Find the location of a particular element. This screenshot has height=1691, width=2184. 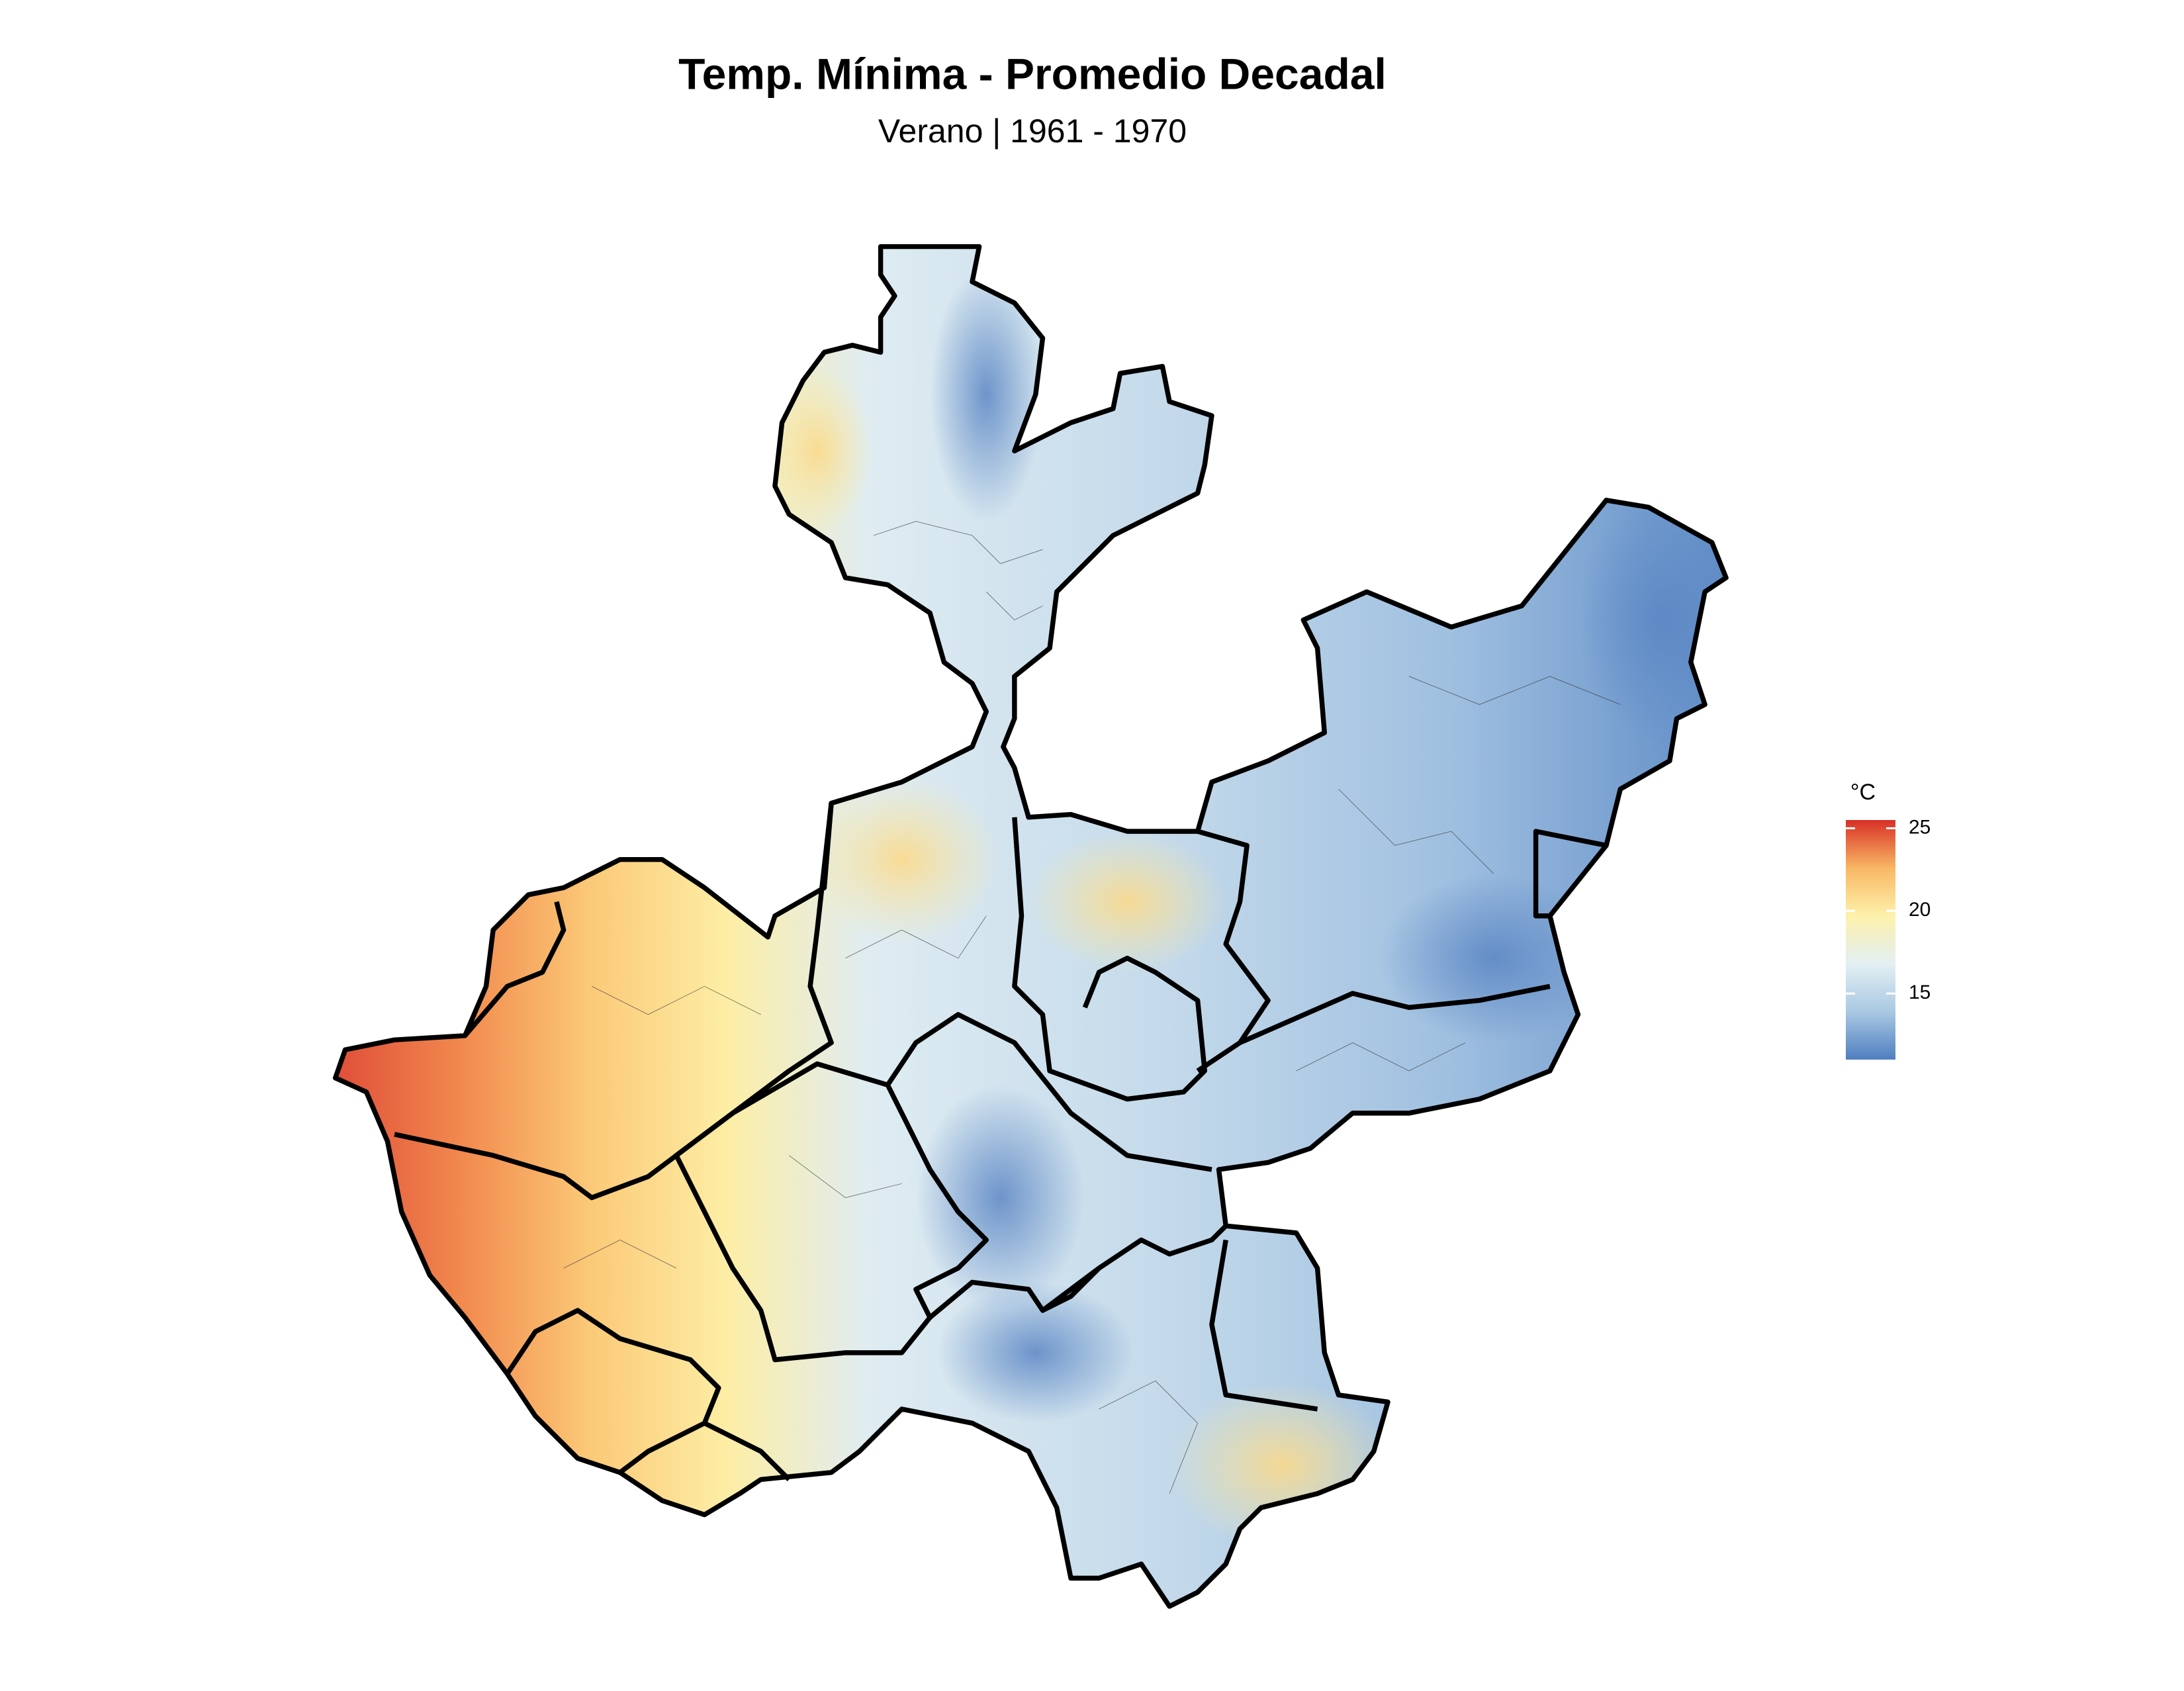

colorbar-tick-label: 25 is located at coordinates (1920, 827).